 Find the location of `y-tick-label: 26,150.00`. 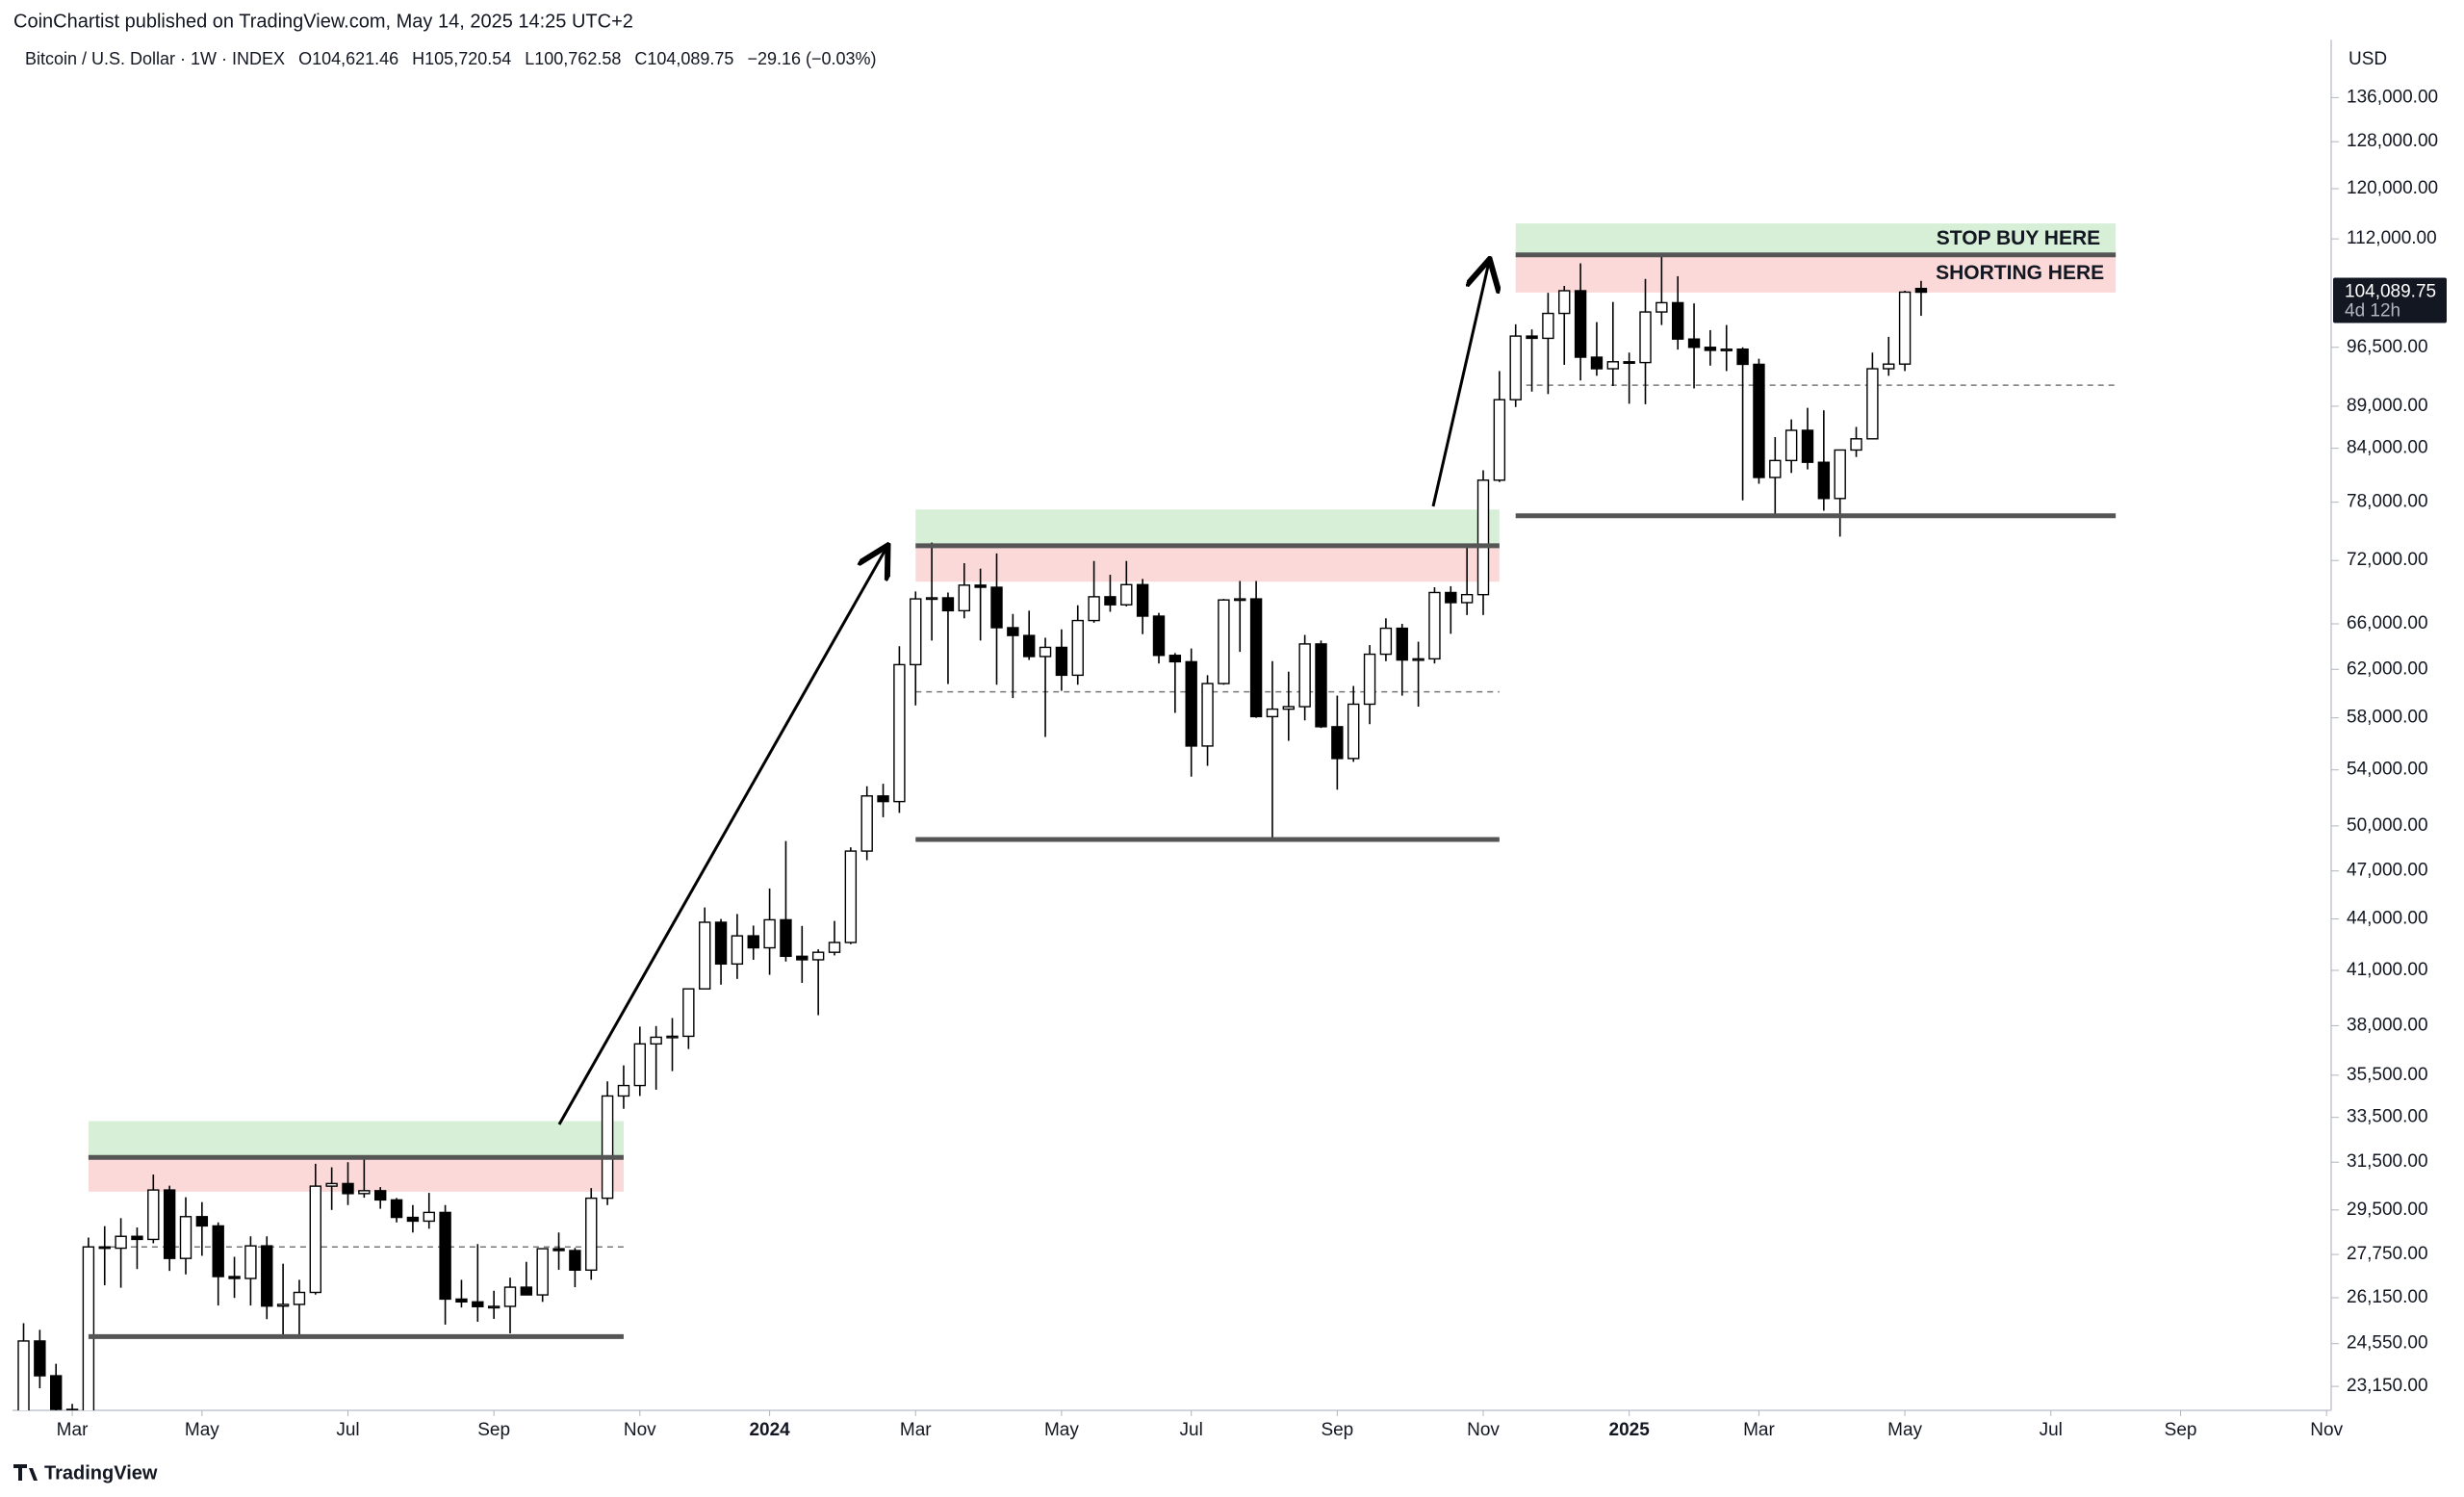

y-tick-label: 26,150.00 is located at coordinates (2387, 1297).